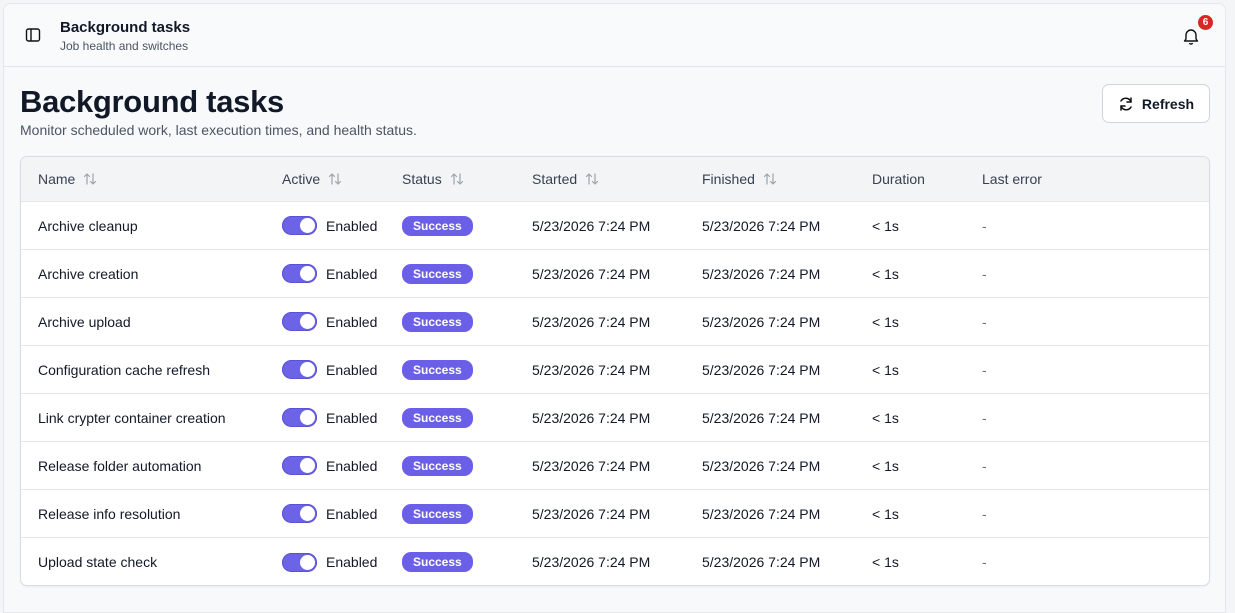 The width and height of the screenshot is (1235, 613). Describe the element at coordinates (84, 321) in the screenshot. I see `cell-text: Archive upload` at that location.